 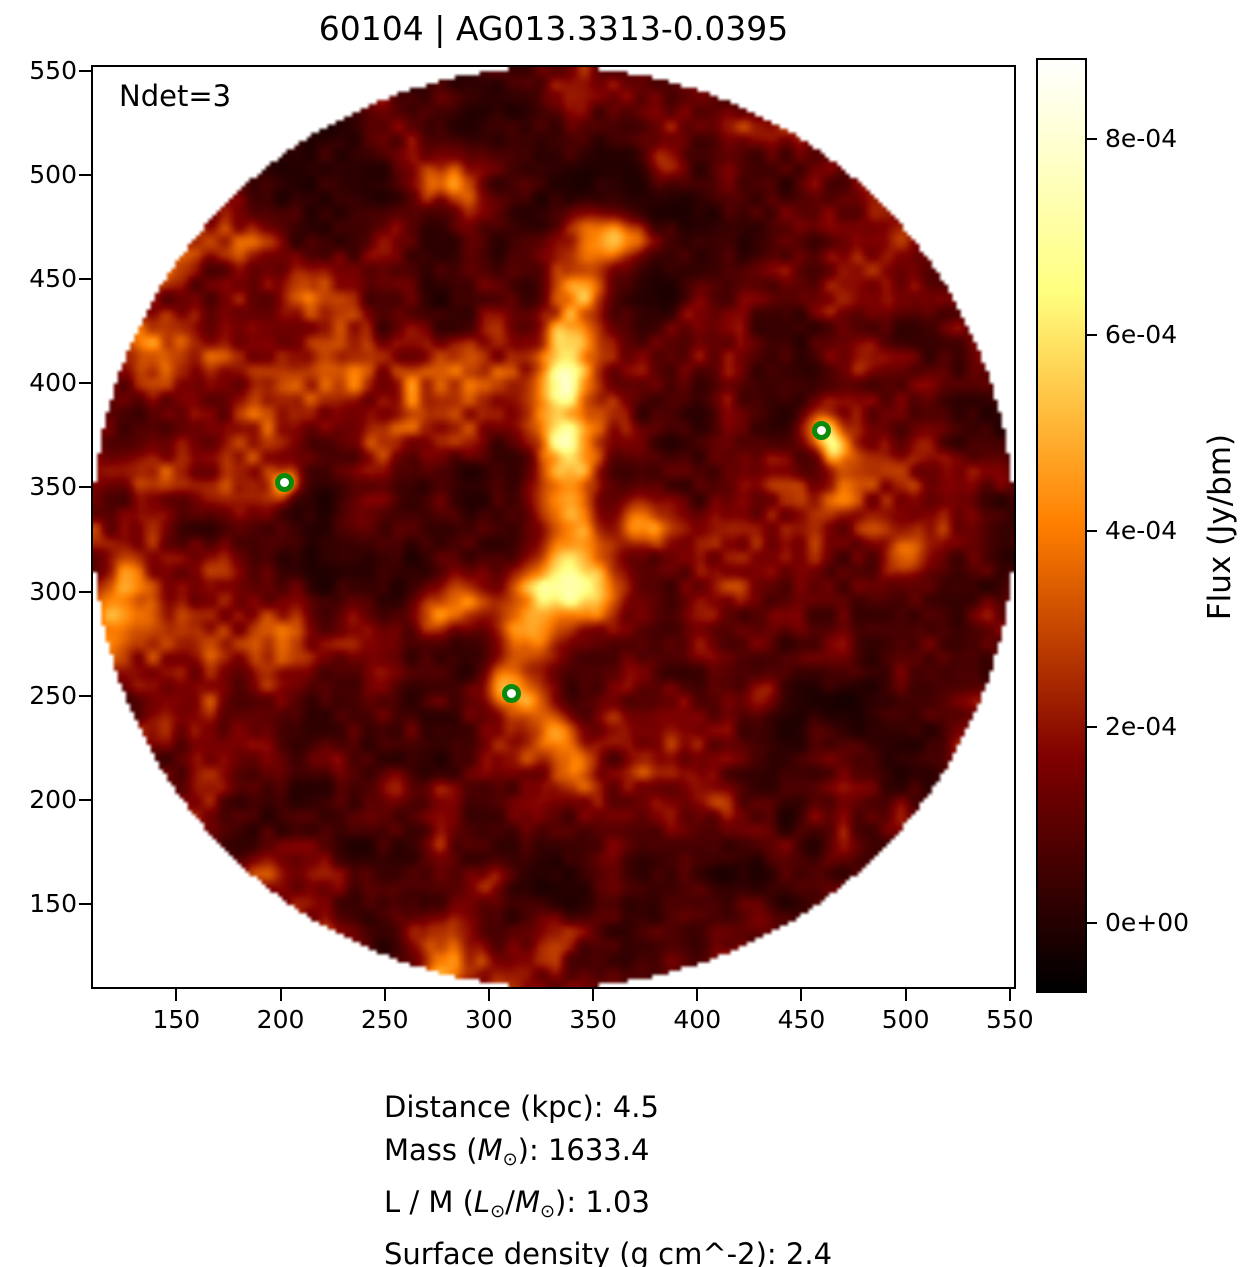 I want to click on colorbar-gradient, so click(x=1061, y=525).